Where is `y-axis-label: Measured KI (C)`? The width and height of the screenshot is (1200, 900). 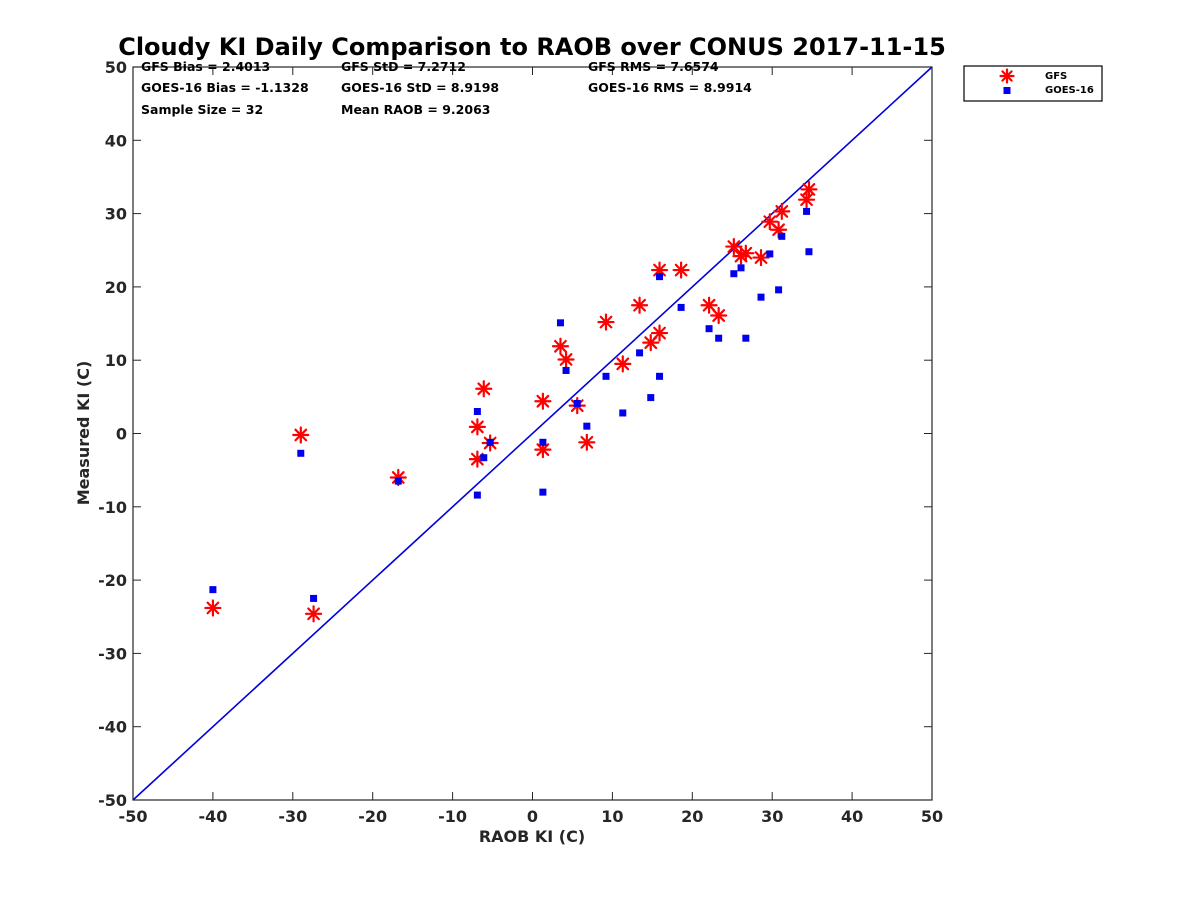
y-axis-label: Measured KI (C) is located at coordinates (83, 433).